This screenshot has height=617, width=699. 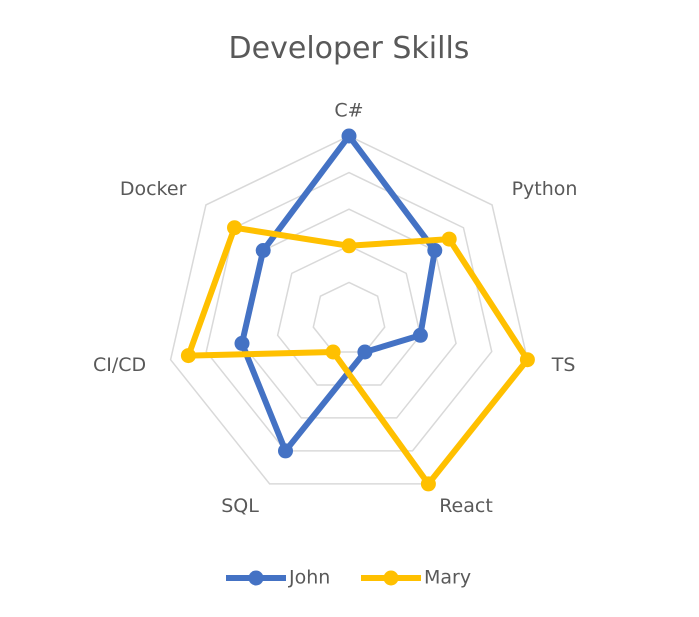 What do you see at coordinates (349, 48) in the screenshot?
I see `chart-title: Developer Skills` at bounding box center [349, 48].